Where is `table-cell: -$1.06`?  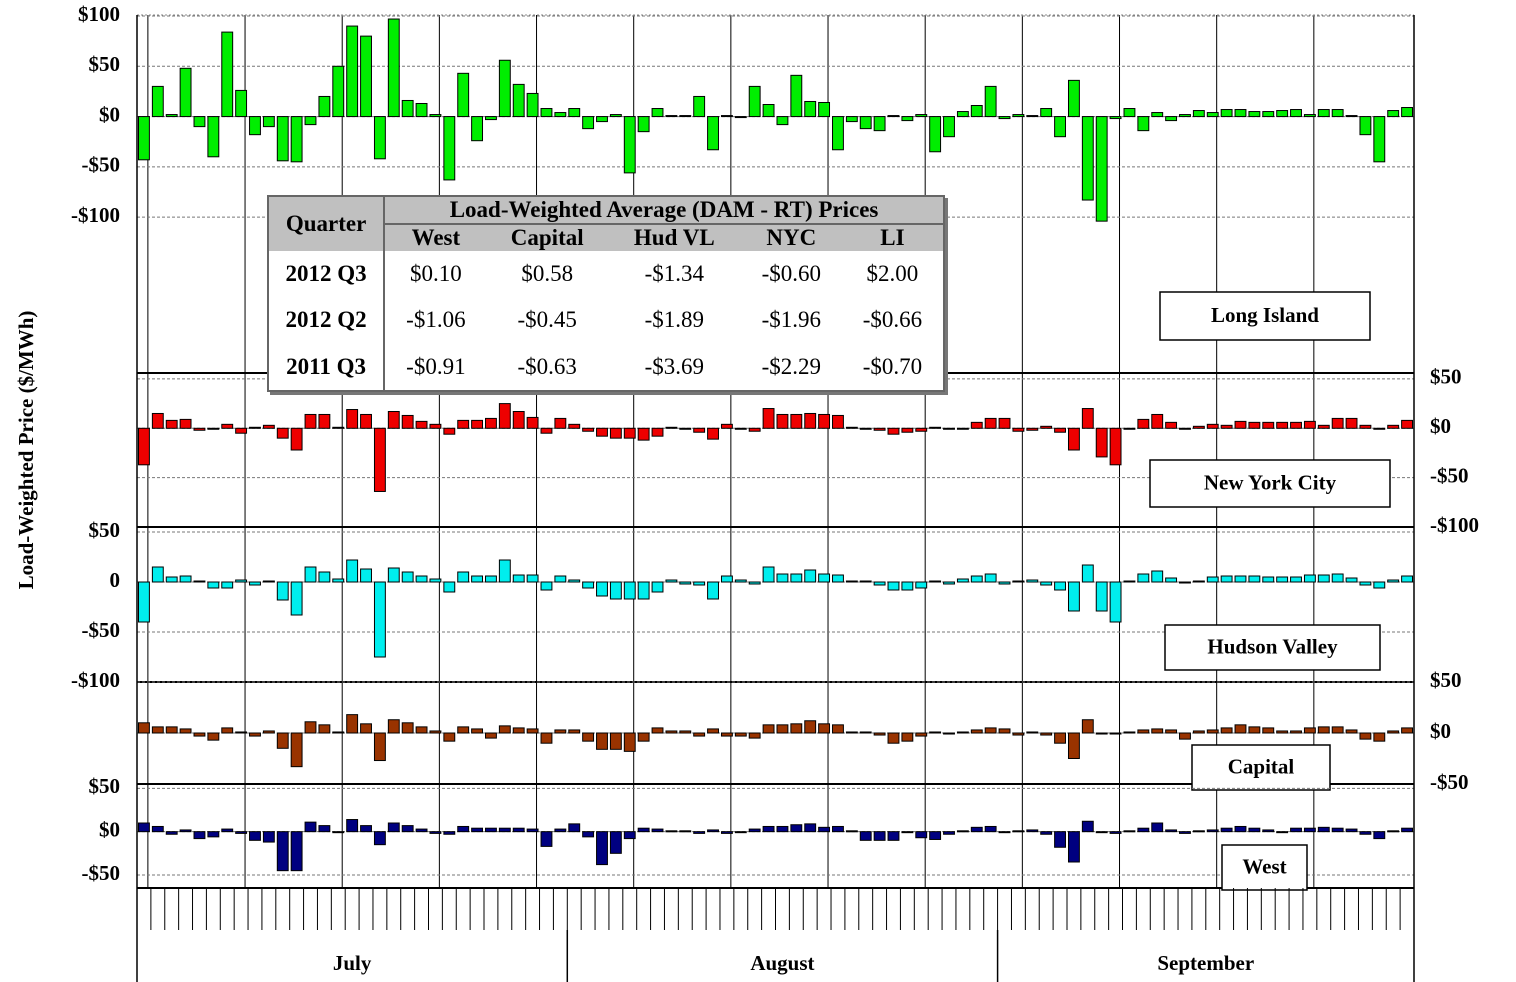 table-cell: -$1.06 is located at coordinates (436, 320).